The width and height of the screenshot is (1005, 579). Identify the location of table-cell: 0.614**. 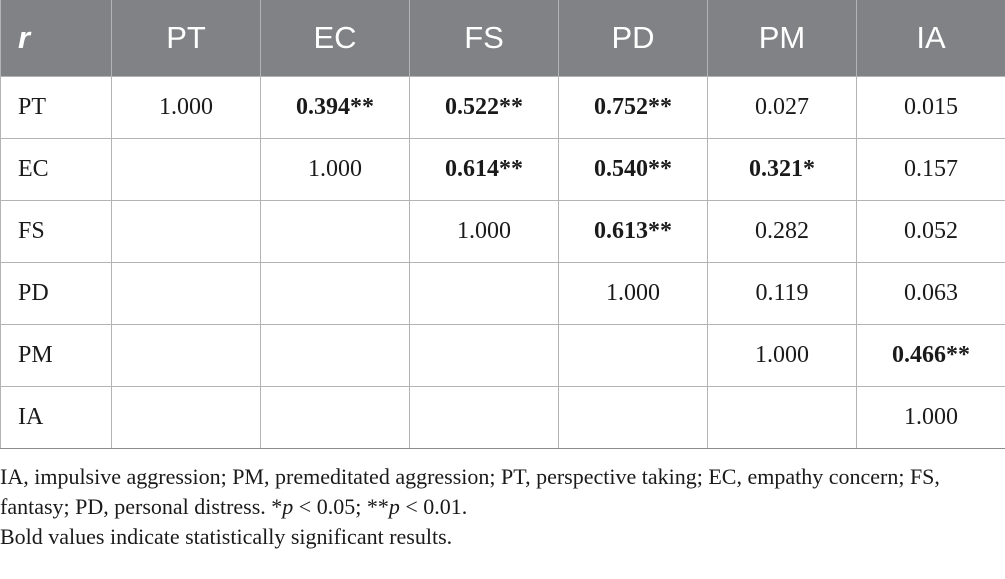
(484, 169).